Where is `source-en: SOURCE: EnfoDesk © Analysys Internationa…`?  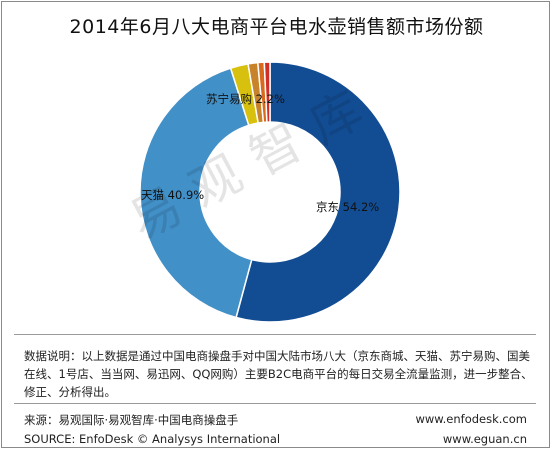 source-en: SOURCE: EnfoDesk © Analysys Internationa… is located at coordinates (152, 439).